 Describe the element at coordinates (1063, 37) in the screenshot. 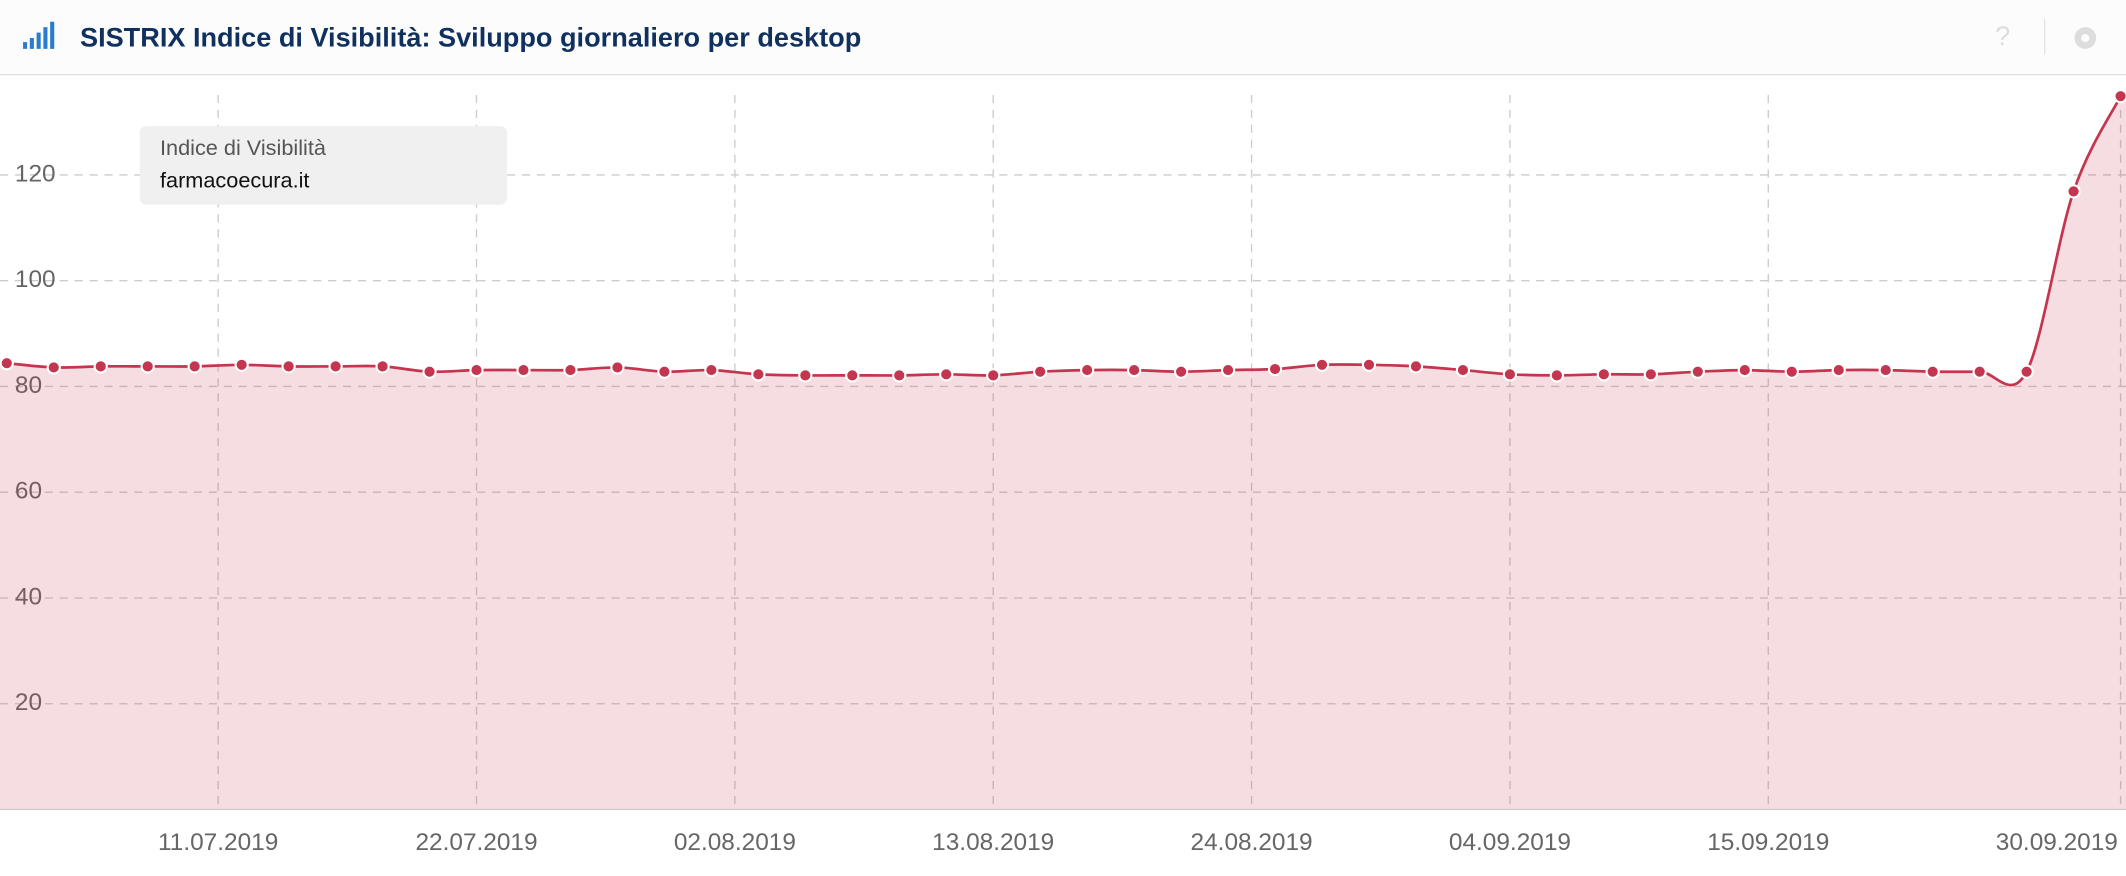

I see `header-bar` at that location.